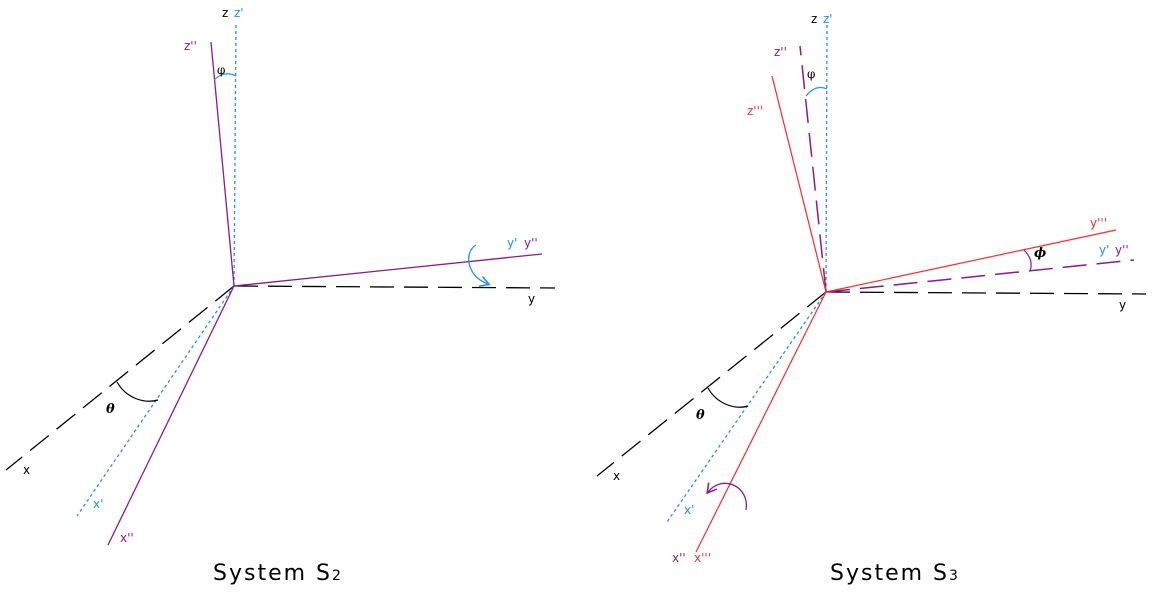 This screenshot has width=1154, height=596. I want to click on right-z-triple-axis, so click(799, 184).